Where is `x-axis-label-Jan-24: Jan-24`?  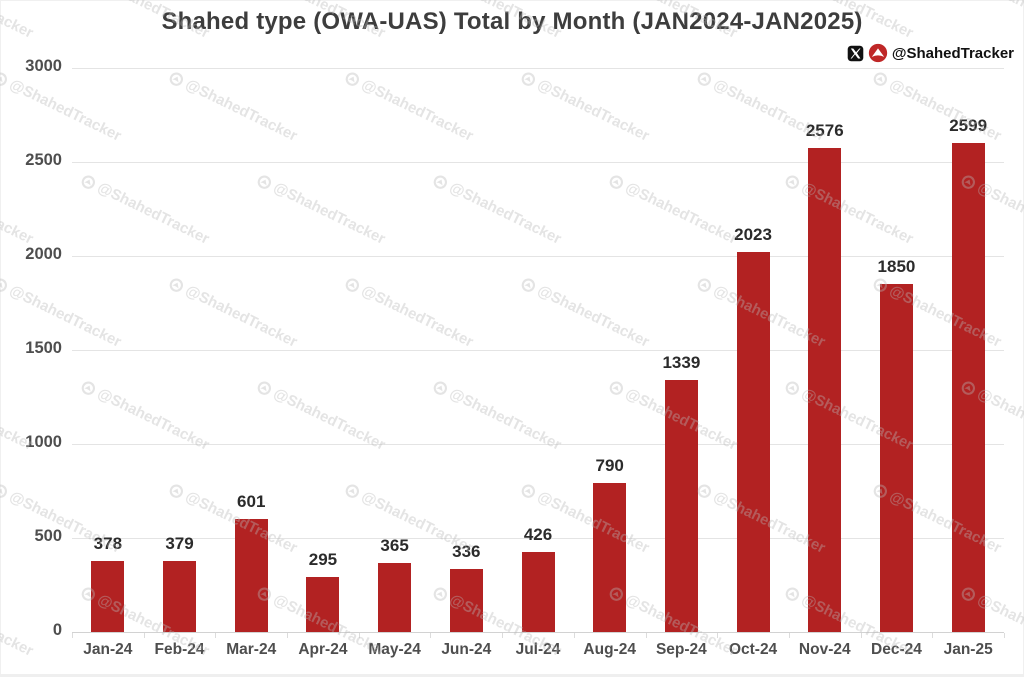
x-axis-label-Jan-24: Jan-24 is located at coordinates (108, 649).